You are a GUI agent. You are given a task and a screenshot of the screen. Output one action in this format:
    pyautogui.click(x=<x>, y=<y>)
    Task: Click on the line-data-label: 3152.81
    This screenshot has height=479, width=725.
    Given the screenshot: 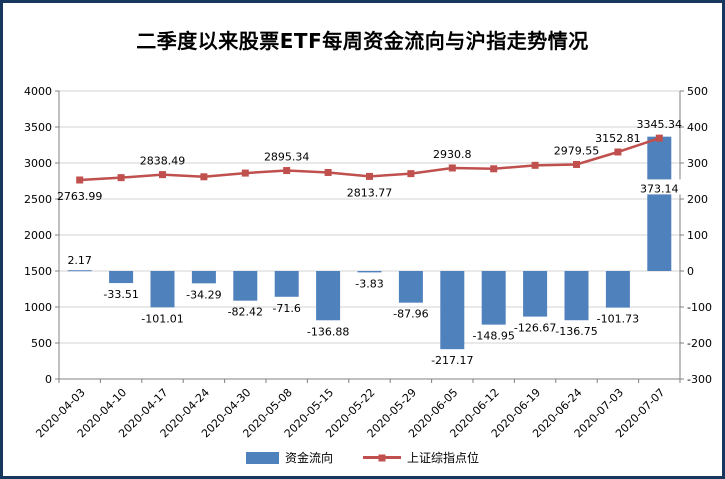 What is the action you would take?
    pyautogui.click(x=618, y=138)
    